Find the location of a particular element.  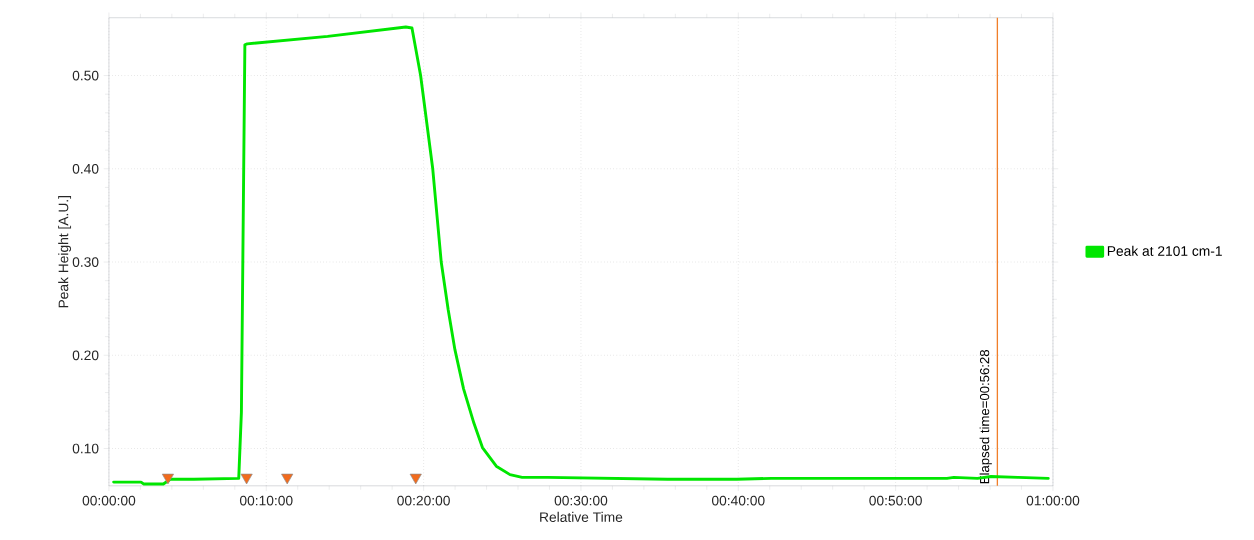

x-tick-label: 00:40:00 is located at coordinates (738, 500).